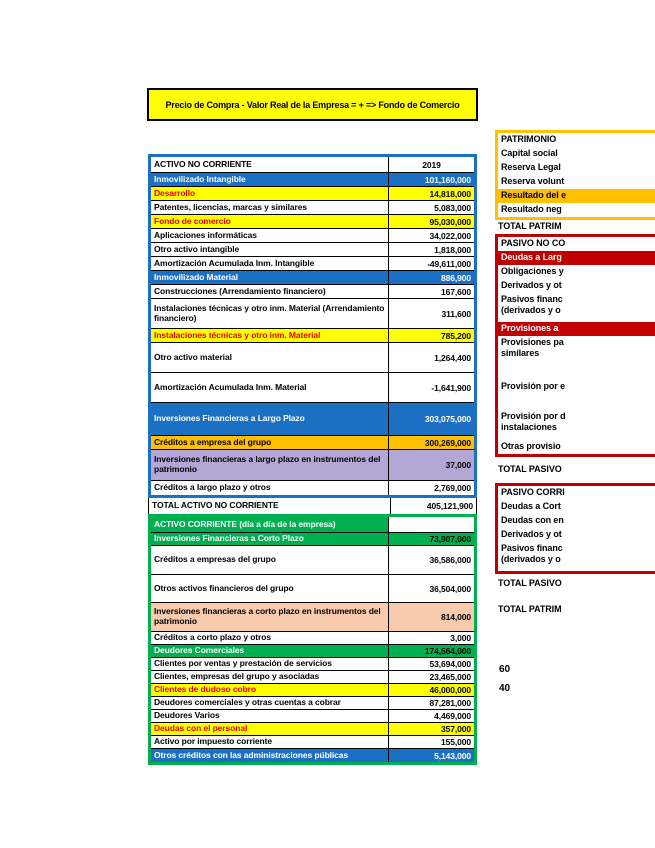 Image resolution: width=655 pixels, height=848 pixels. I want to click on cell-value: 311,600, so click(431, 313).